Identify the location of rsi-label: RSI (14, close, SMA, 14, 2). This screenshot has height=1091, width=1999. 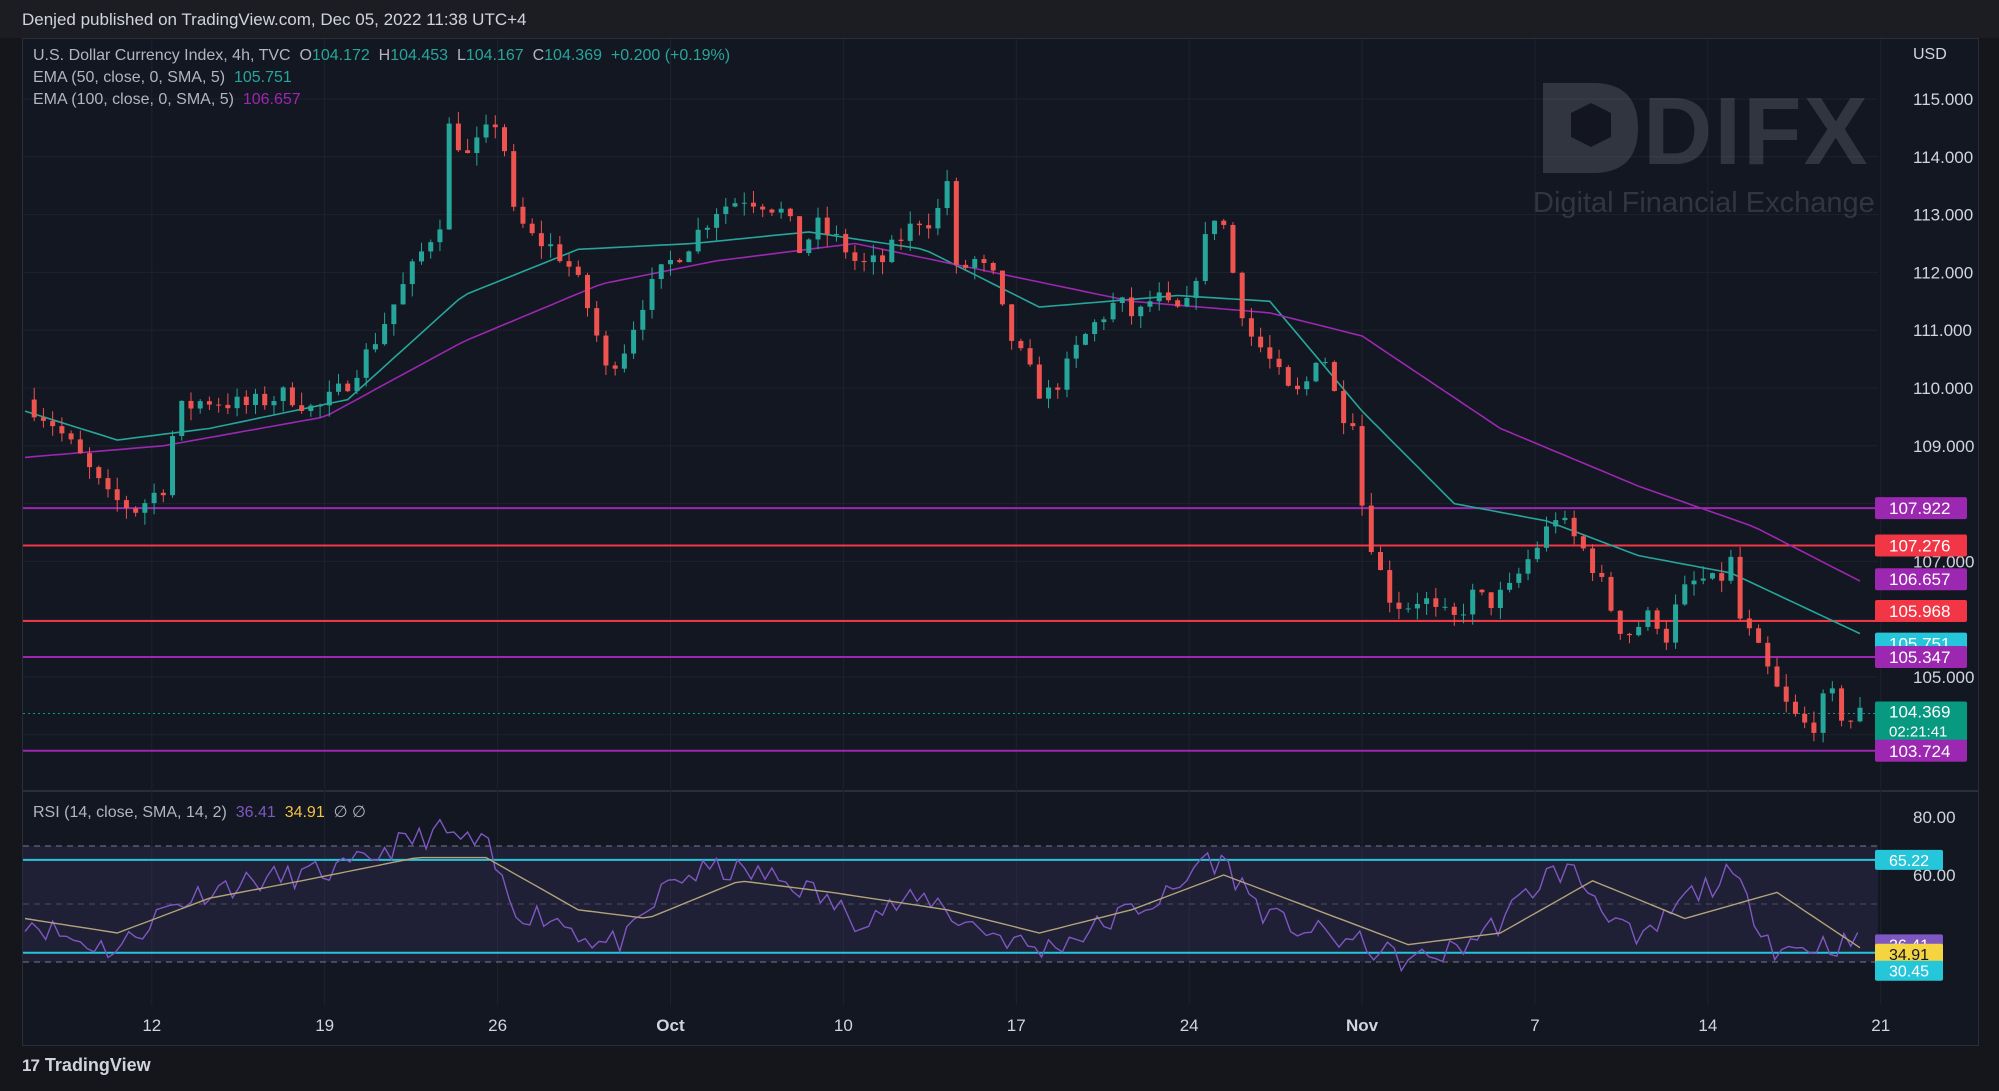
(130, 812).